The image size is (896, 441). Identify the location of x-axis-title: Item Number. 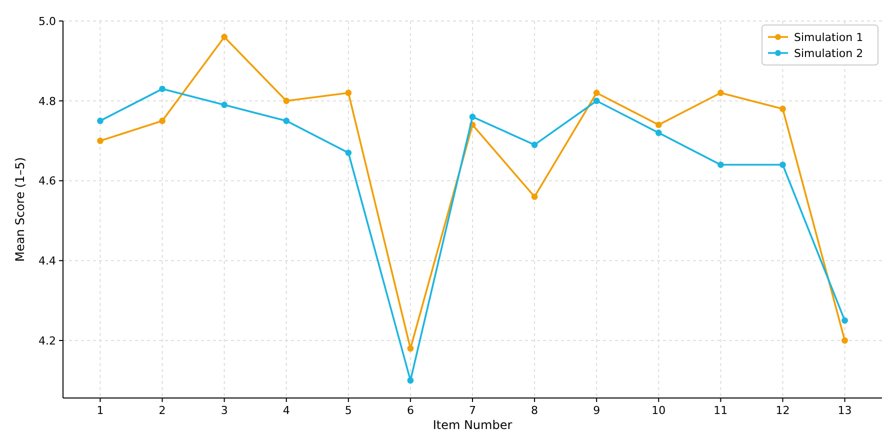
(472, 425).